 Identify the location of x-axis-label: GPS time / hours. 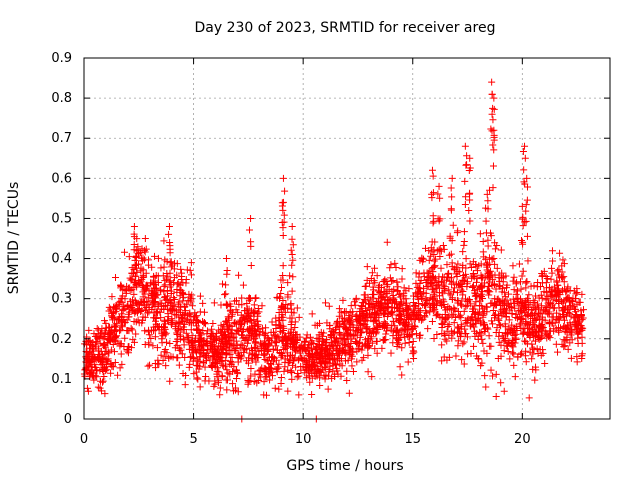
(344, 466).